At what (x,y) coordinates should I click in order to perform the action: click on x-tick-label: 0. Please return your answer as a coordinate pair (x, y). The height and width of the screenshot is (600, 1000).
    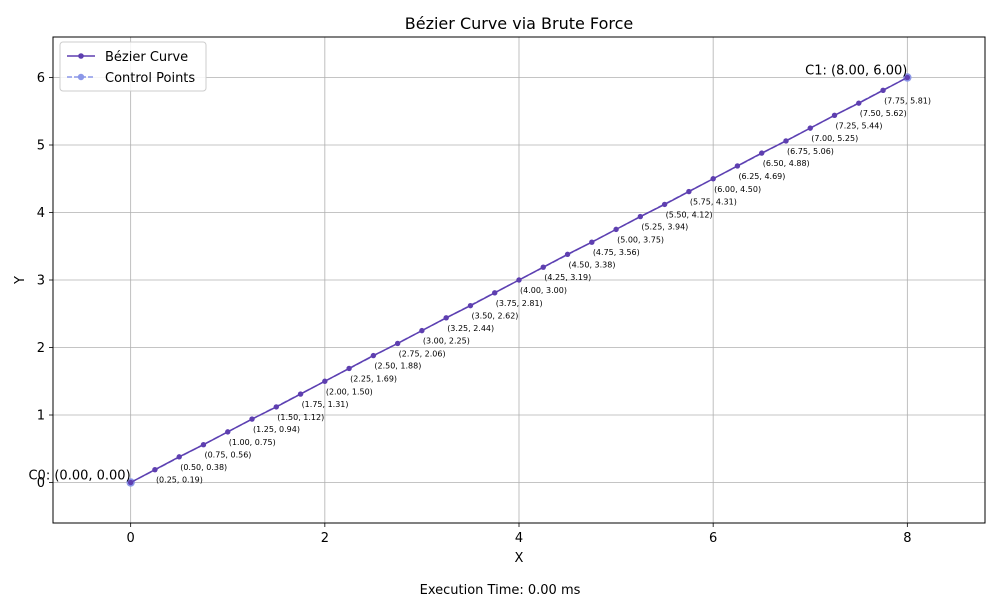
    Looking at the image, I should click on (131, 538).